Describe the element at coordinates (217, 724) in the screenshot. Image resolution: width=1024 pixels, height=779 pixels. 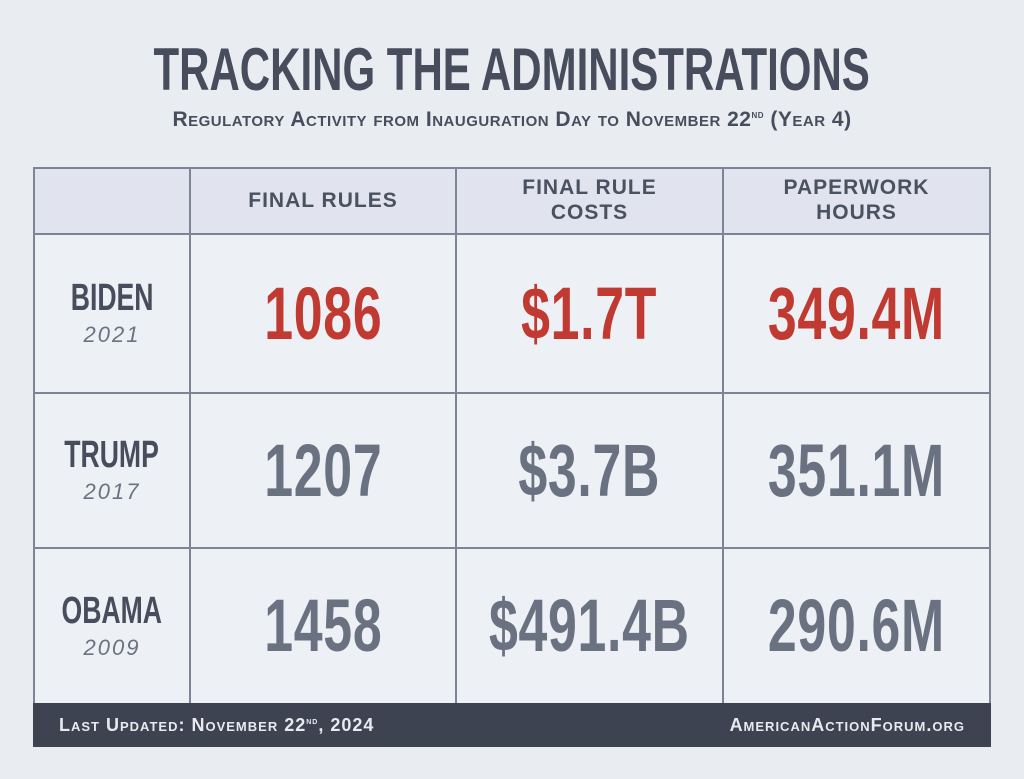
I see `last-updated-label: Last Updated: November 22nd, 2024` at that location.